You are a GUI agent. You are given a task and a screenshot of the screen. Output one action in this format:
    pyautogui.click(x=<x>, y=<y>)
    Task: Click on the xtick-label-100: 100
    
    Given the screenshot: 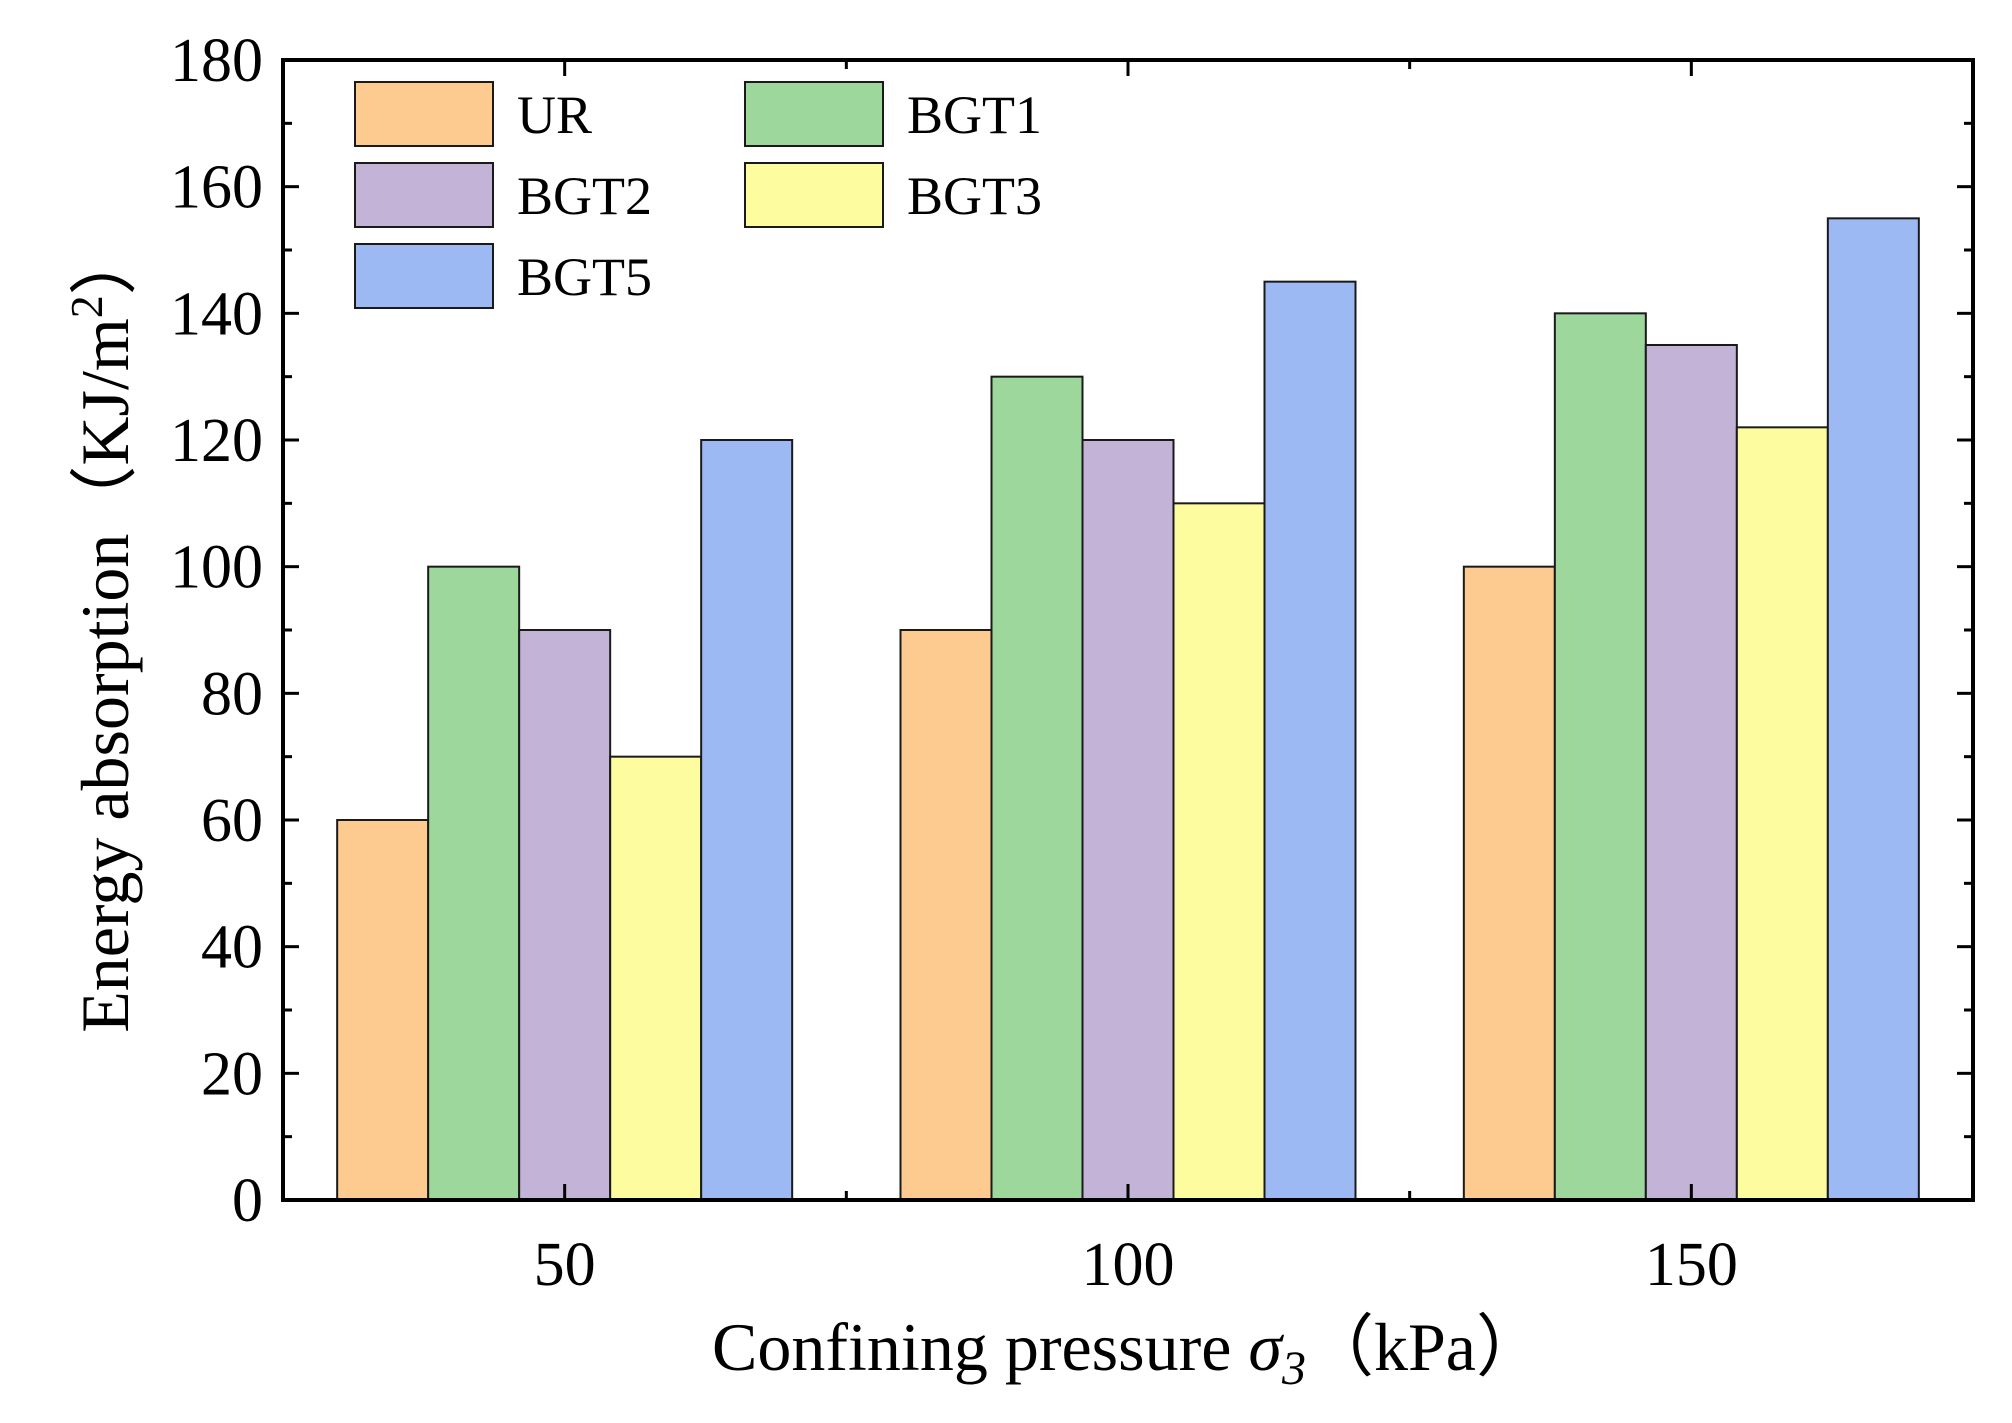 What is the action you would take?
    pyautogui.click(x=1128, y=1265)
    